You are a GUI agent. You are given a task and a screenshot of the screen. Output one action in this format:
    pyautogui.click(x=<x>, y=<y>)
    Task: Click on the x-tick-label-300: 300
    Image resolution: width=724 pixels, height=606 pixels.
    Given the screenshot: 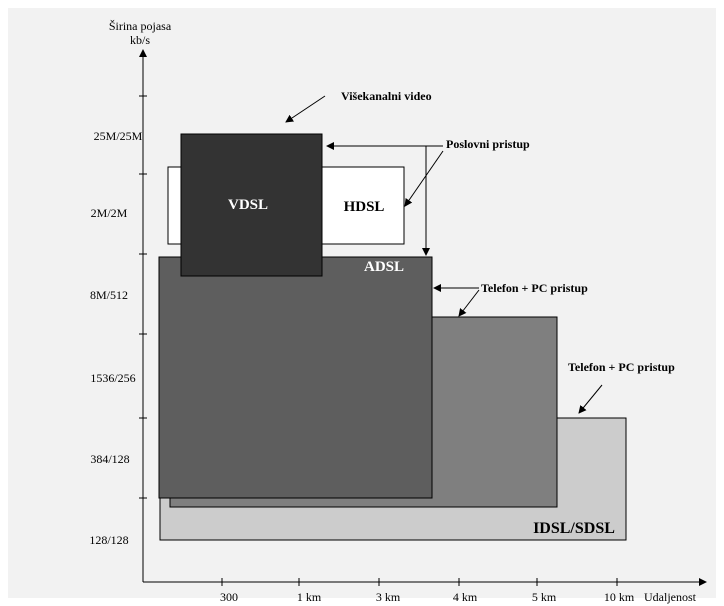 What is the action you would take?
    pyautogui.click(x=229, y=597)
    